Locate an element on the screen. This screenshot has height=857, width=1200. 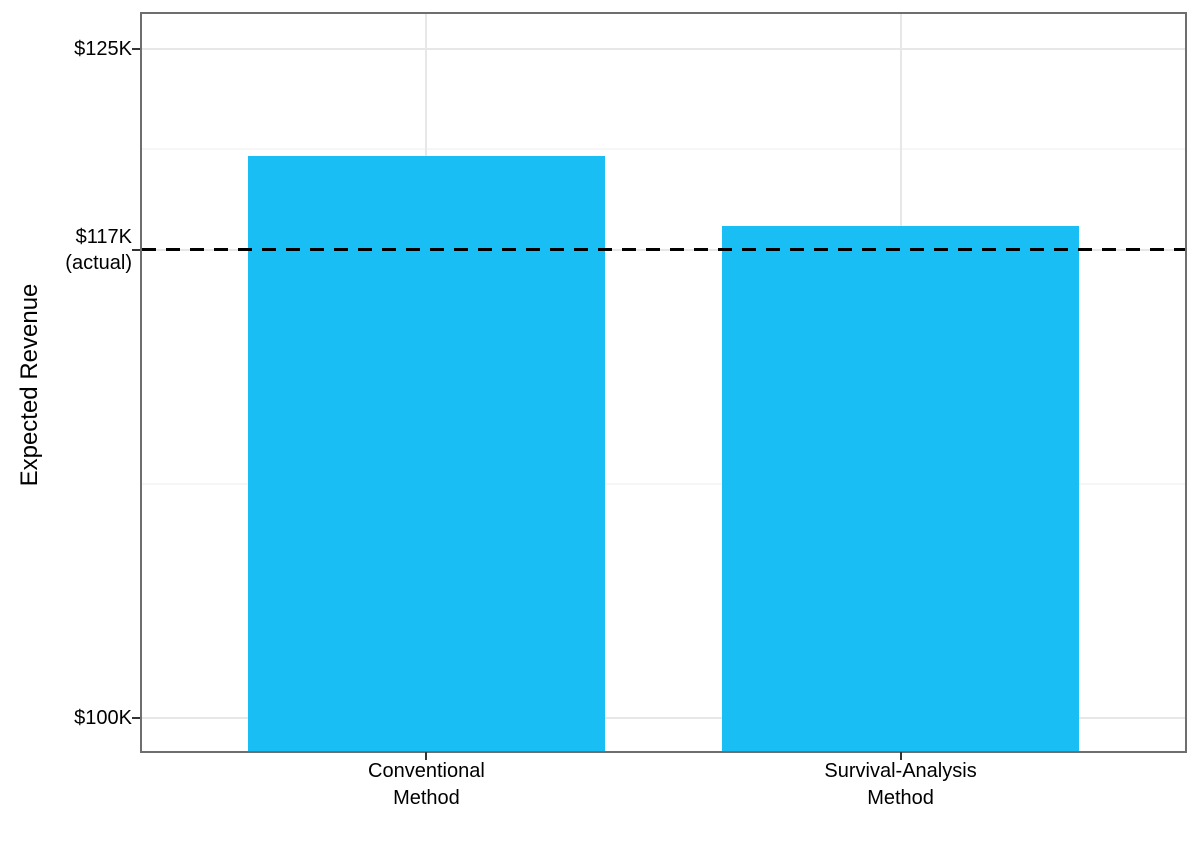
y-axis-title: Expected Revenue is located at coordinates (29, 385).